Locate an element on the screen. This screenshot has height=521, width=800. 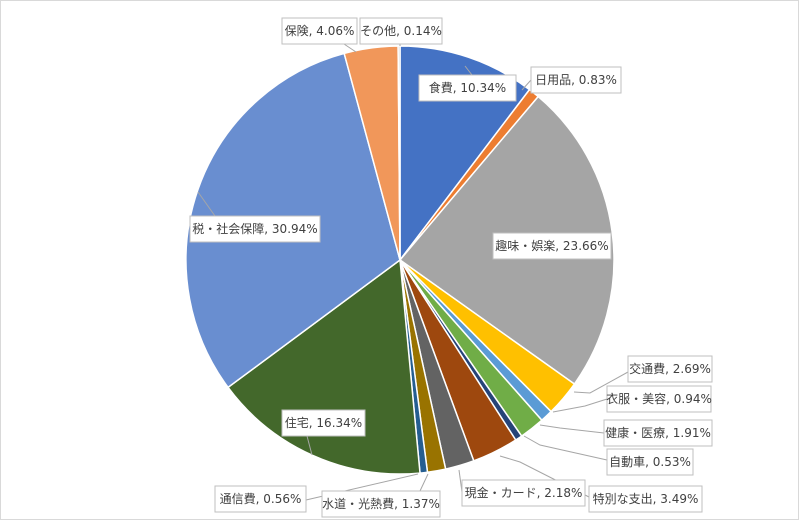
data-label-6: 健康・医療, 1.91% is located at coordinates (658, 432).